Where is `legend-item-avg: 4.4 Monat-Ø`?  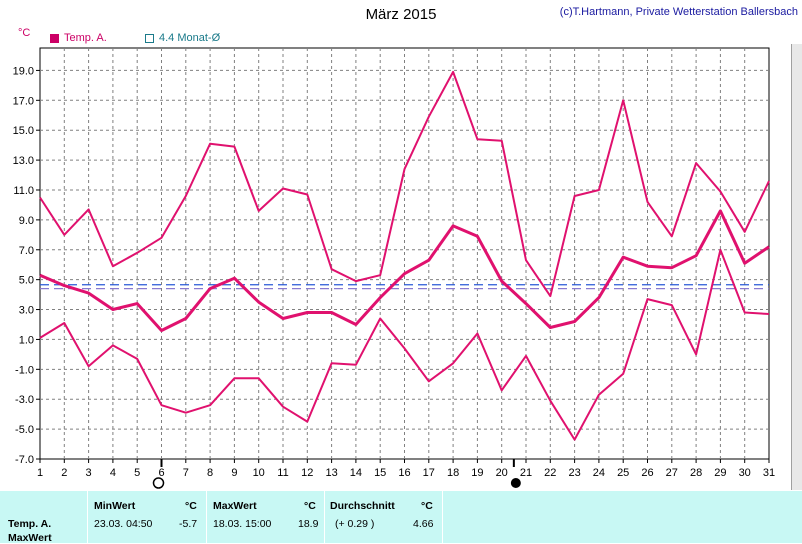
legend-item-avg: 4.4 Monat-Ø is located at coordinates (182, 38).